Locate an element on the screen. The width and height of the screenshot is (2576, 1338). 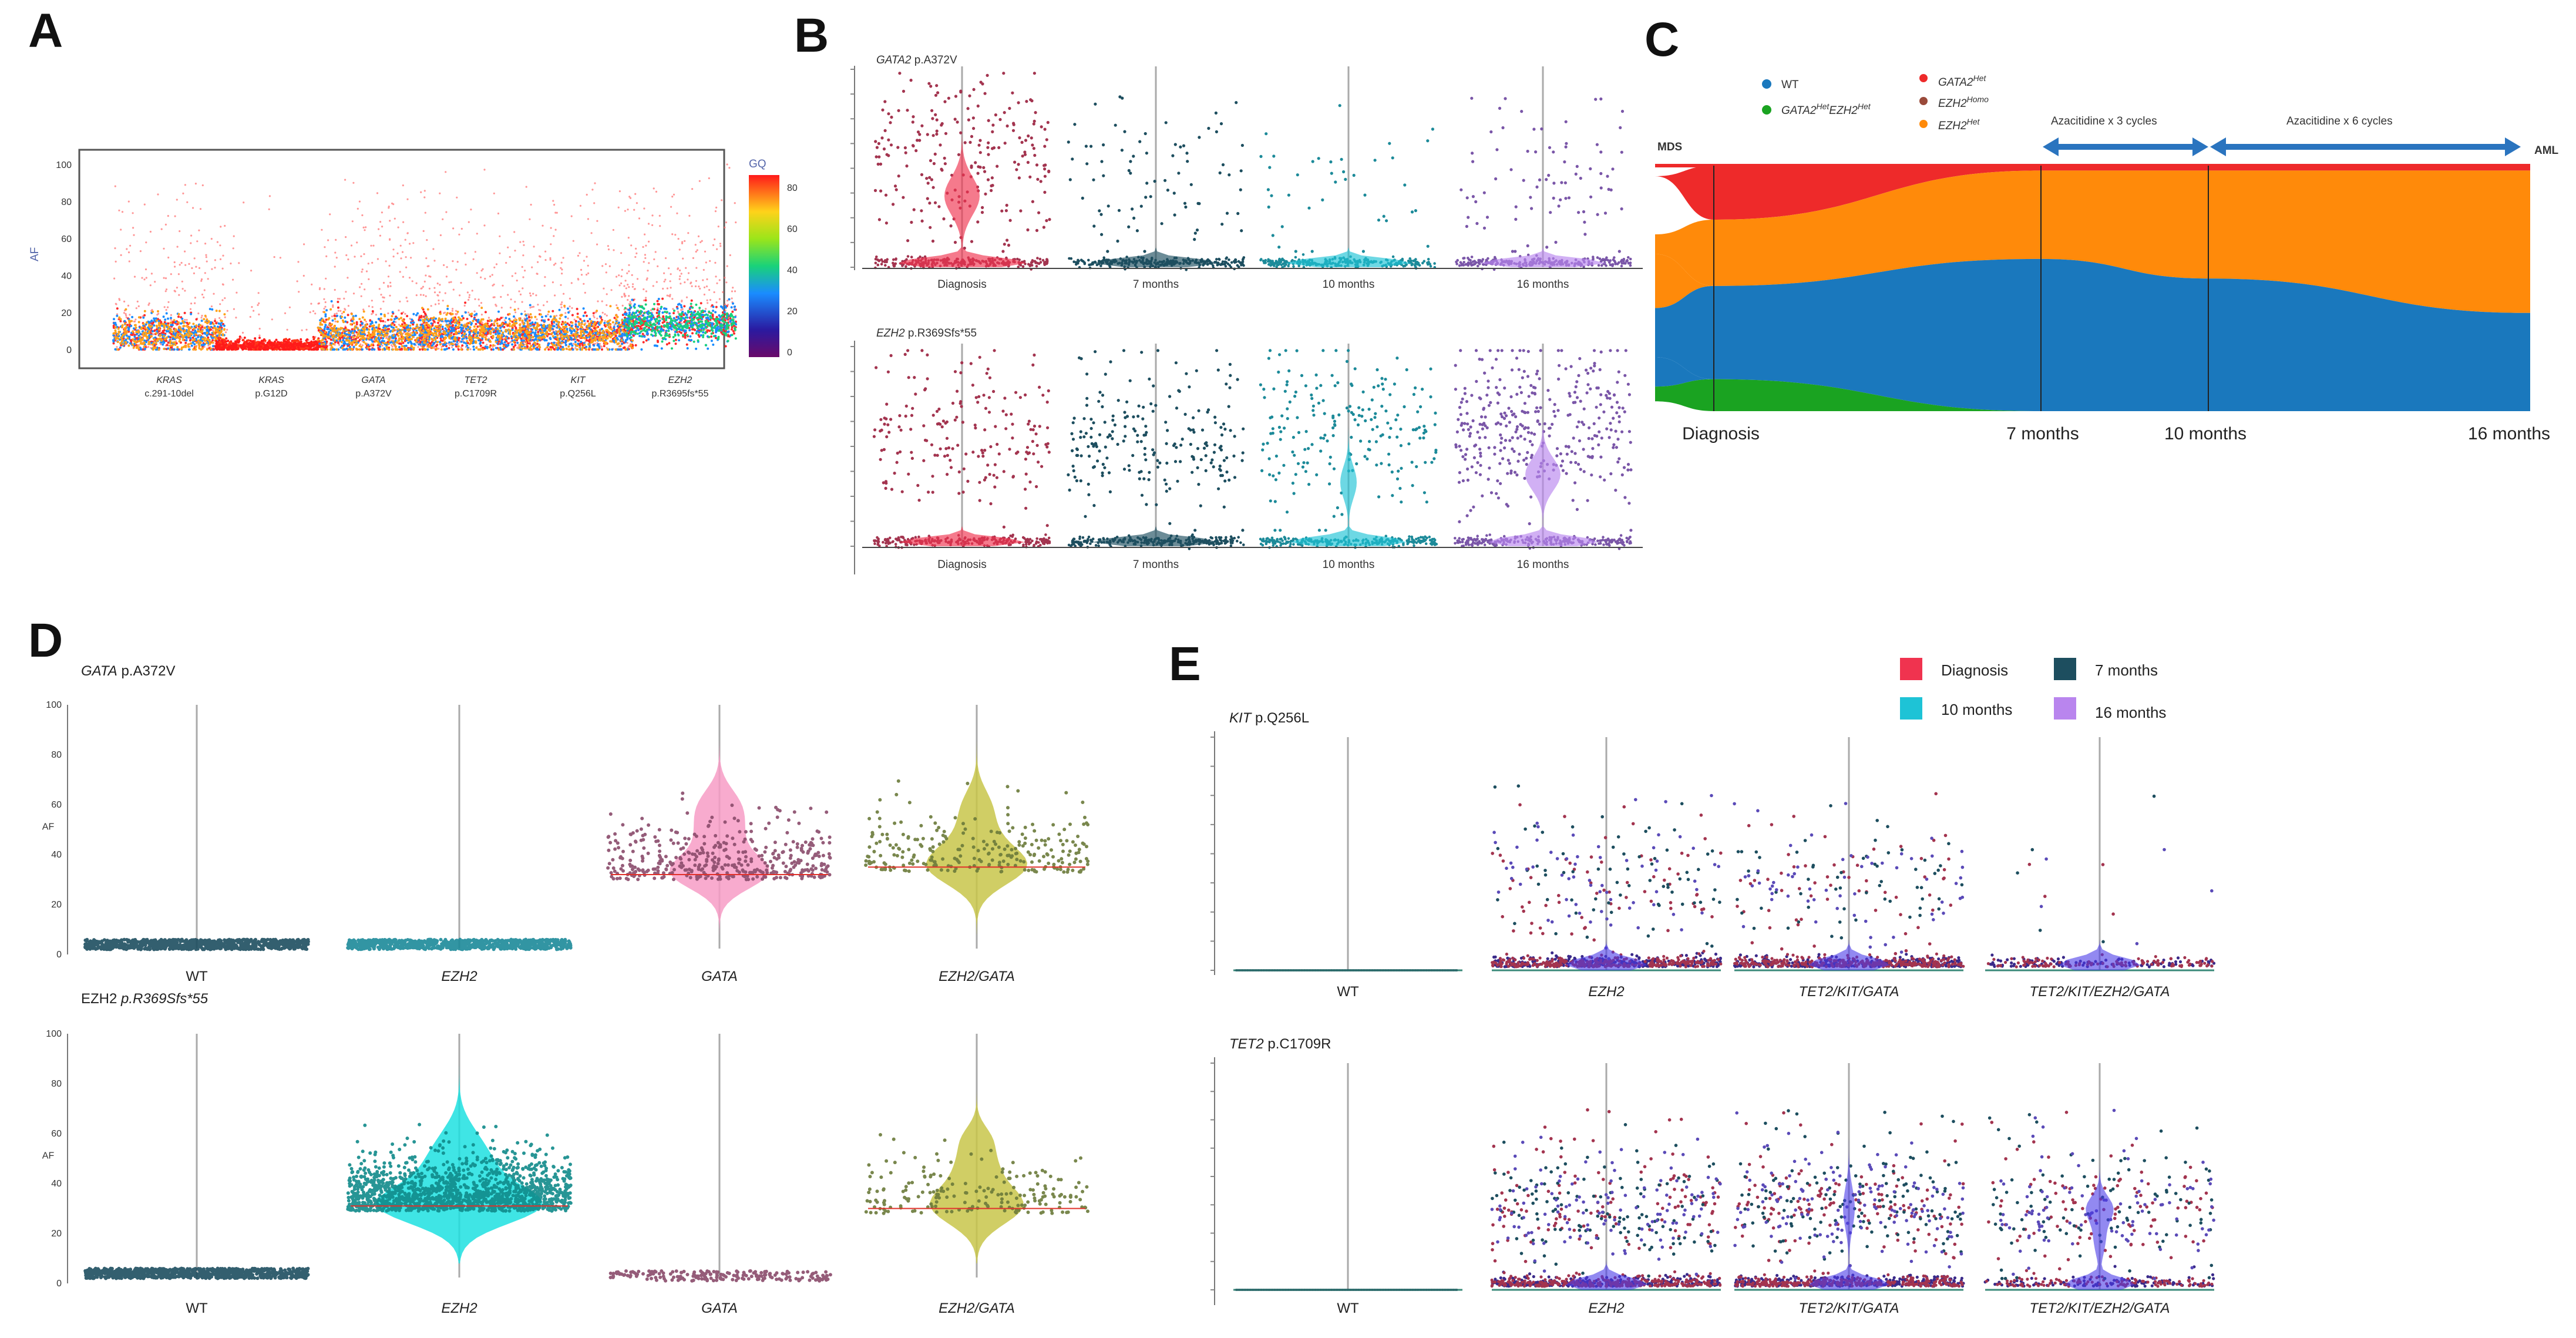
panel-c-xlabel: Diagnosis is located at coordinates (1721, 433).